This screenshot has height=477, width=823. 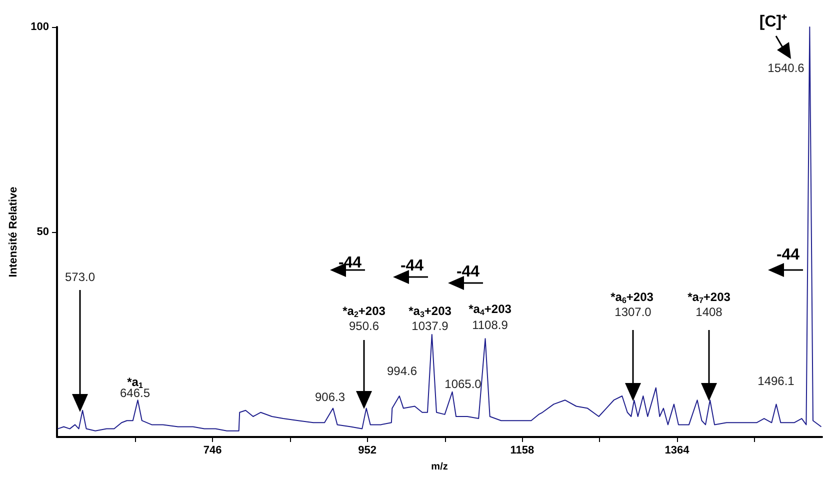 I want to click on annotation: 906.3, so click(x=330, y=397).